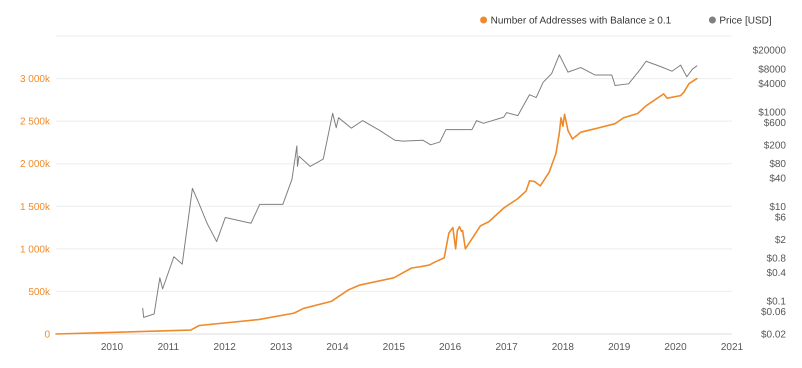 The height and width of the screenshot is (368, 802). What do you see at coordinates (780, 218) in the screenshot?
I see `y2-tick-label: $6` at bounding box center [780, 218].